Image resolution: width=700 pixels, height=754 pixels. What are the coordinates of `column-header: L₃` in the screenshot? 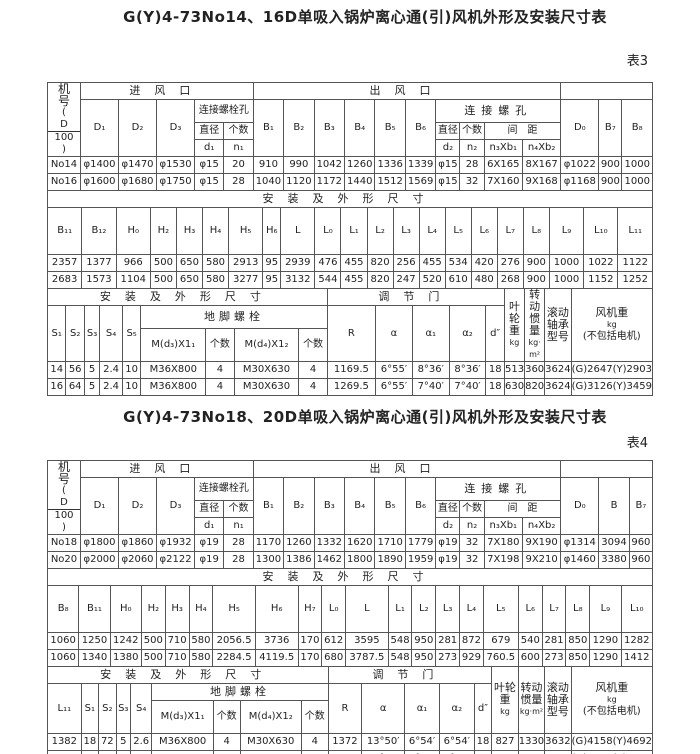 It's located at (448, 609).